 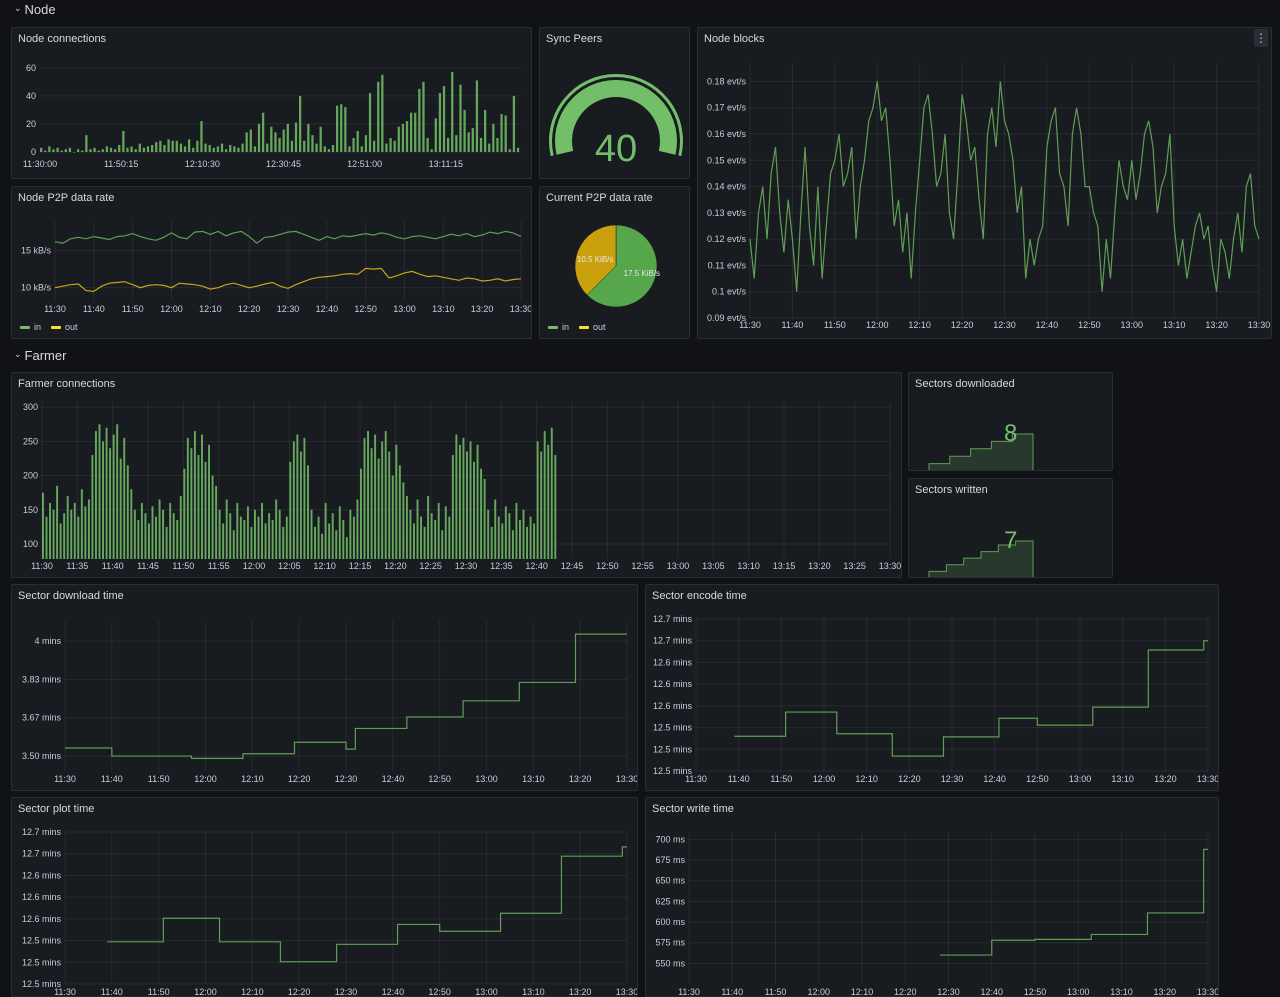 What do you see at coordinates (1078, 992) in the screenshot?
I see `x-tick-label: 13:00` at bounding box center [1078, 992].